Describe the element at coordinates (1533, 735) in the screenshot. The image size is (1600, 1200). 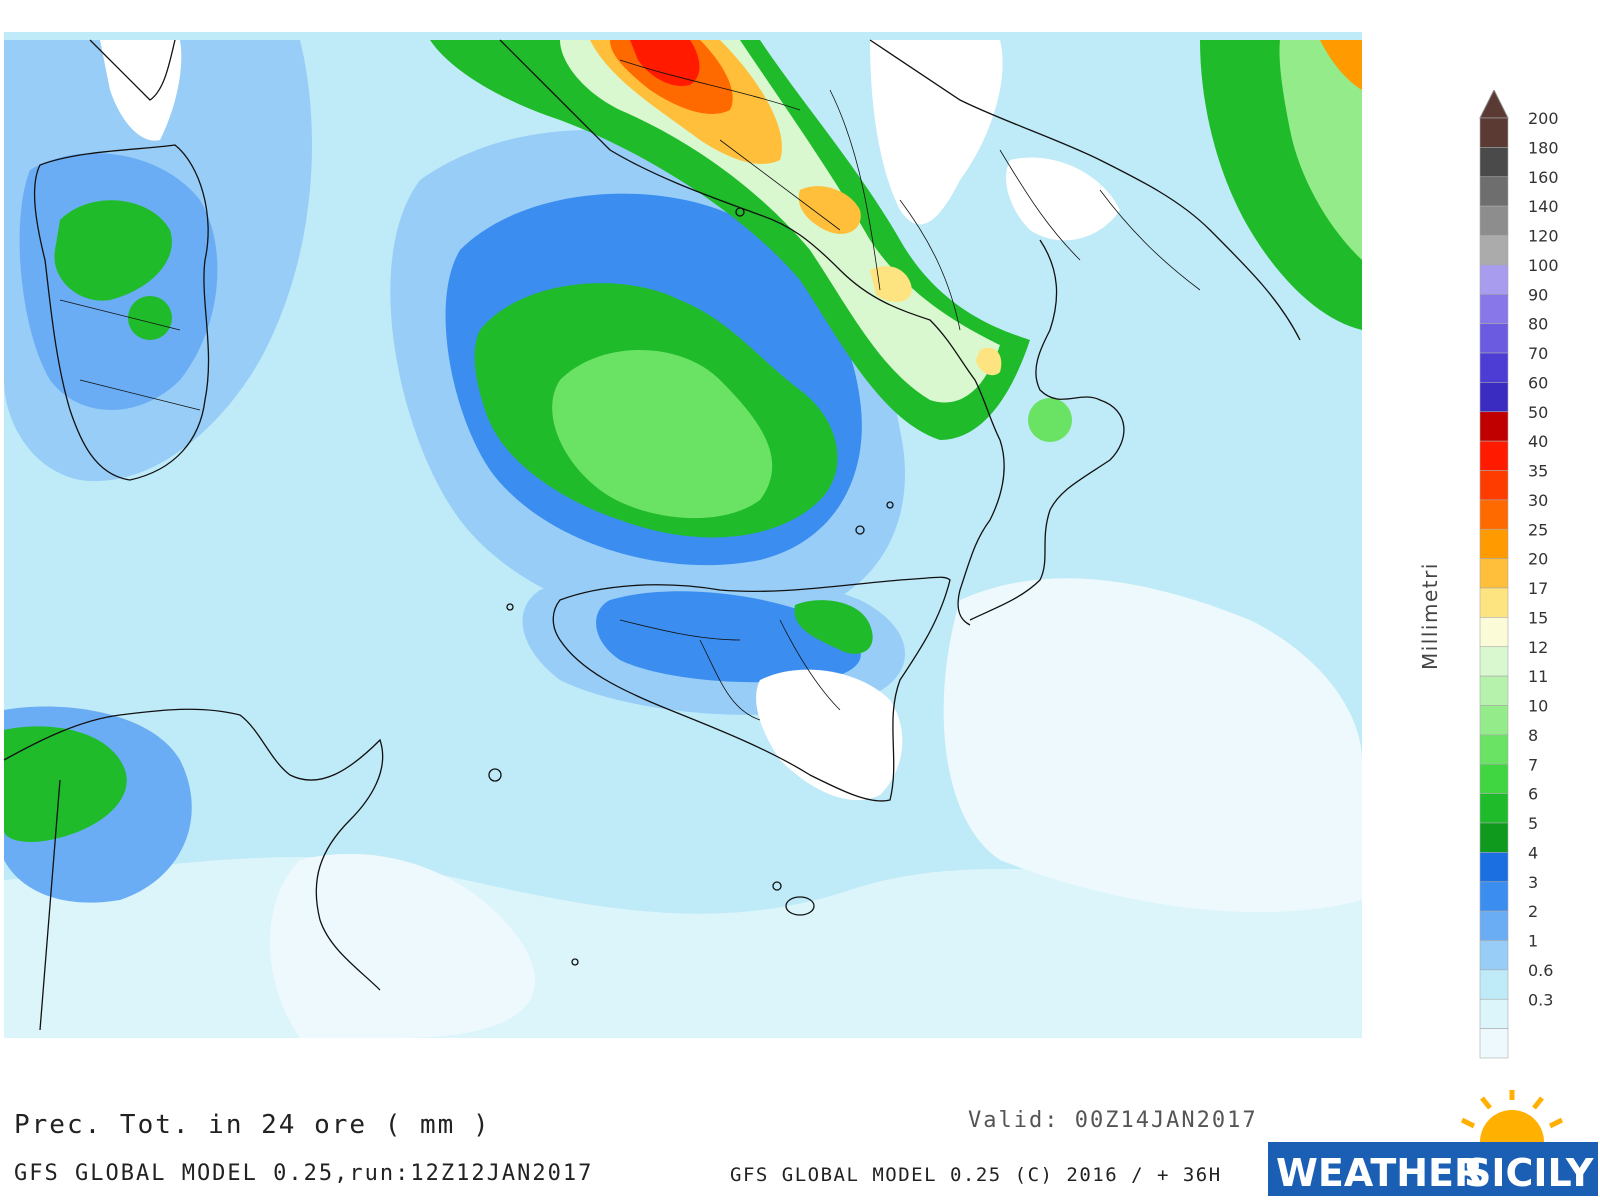
I see `legend-tick-label: 8` at that location.